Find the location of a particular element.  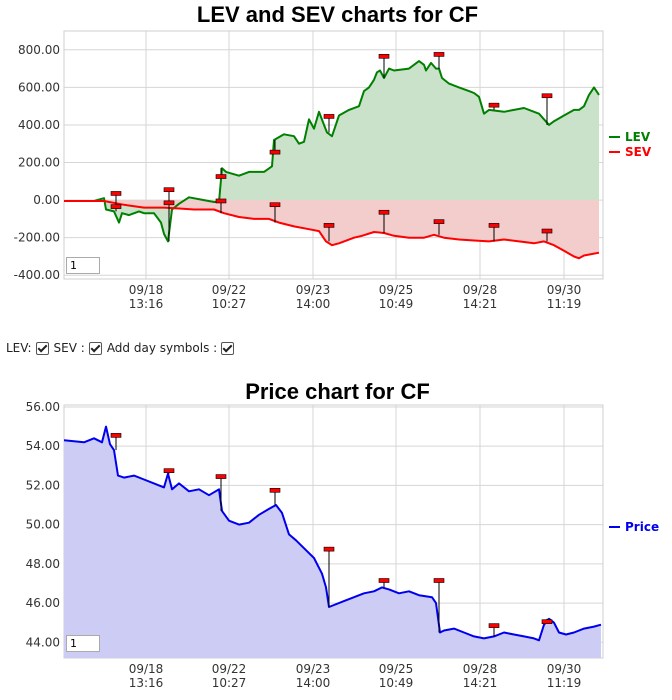

y-tick-label: 400.00 is located at coordinates (39, 125).